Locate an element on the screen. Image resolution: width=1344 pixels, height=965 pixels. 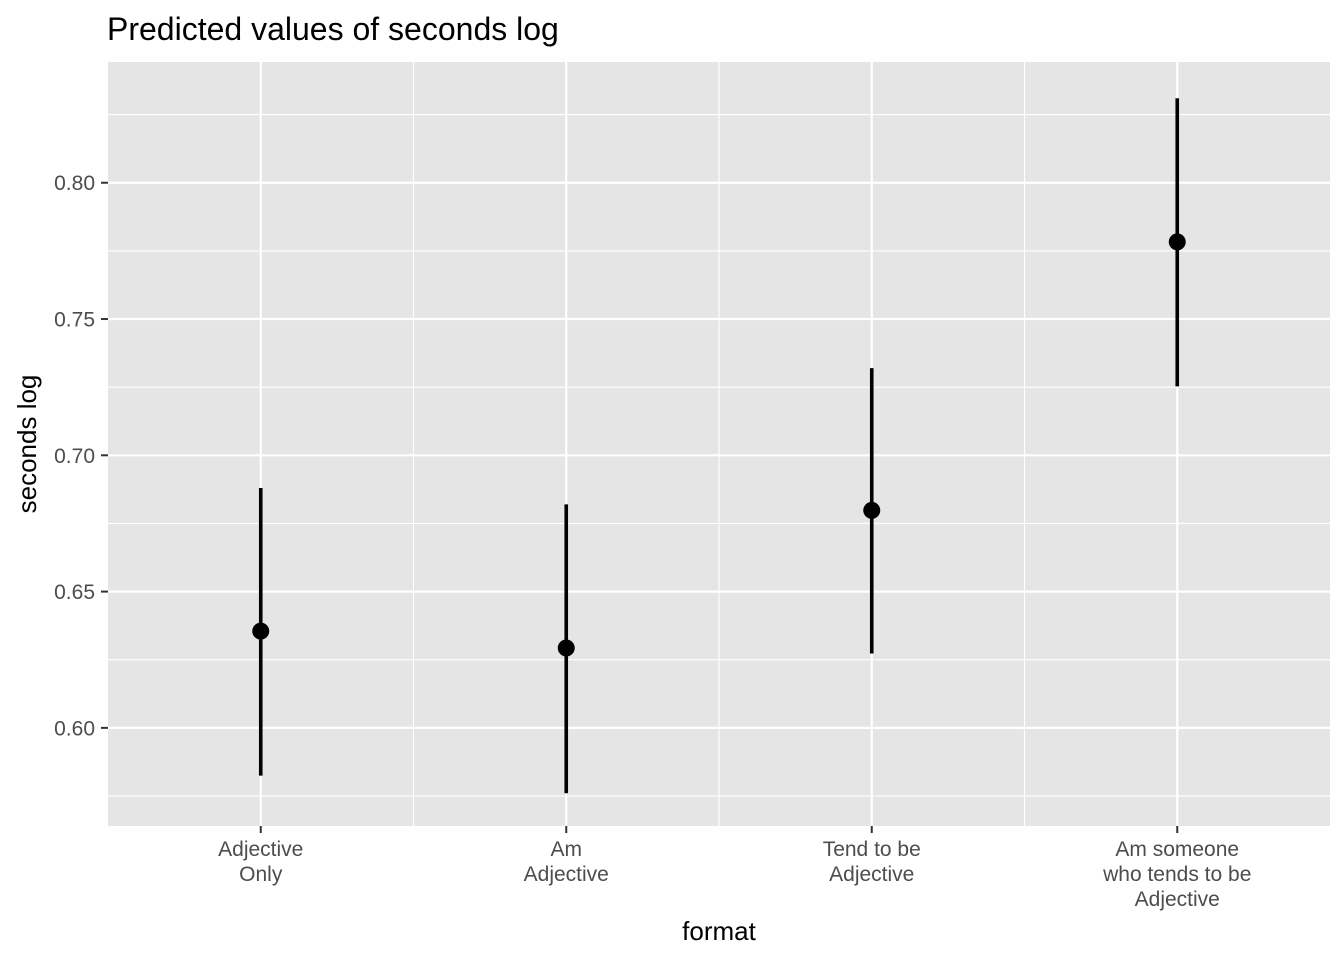
y-tick-label: 0.80 is located at coordinates (74, 183).